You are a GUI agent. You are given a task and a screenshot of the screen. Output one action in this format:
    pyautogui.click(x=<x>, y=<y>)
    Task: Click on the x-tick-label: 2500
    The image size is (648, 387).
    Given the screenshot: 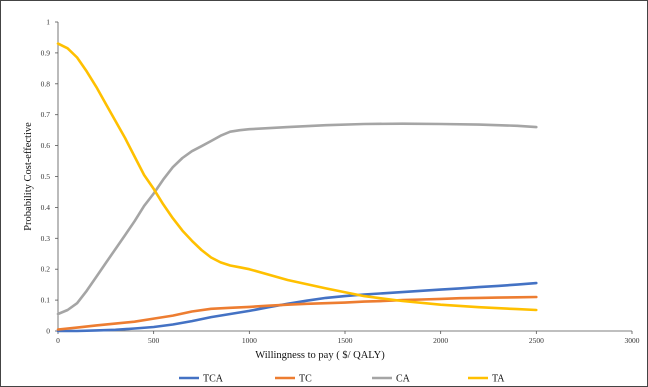 What is the action you would take?
    pyautogui.click(x=536, y=340)
    